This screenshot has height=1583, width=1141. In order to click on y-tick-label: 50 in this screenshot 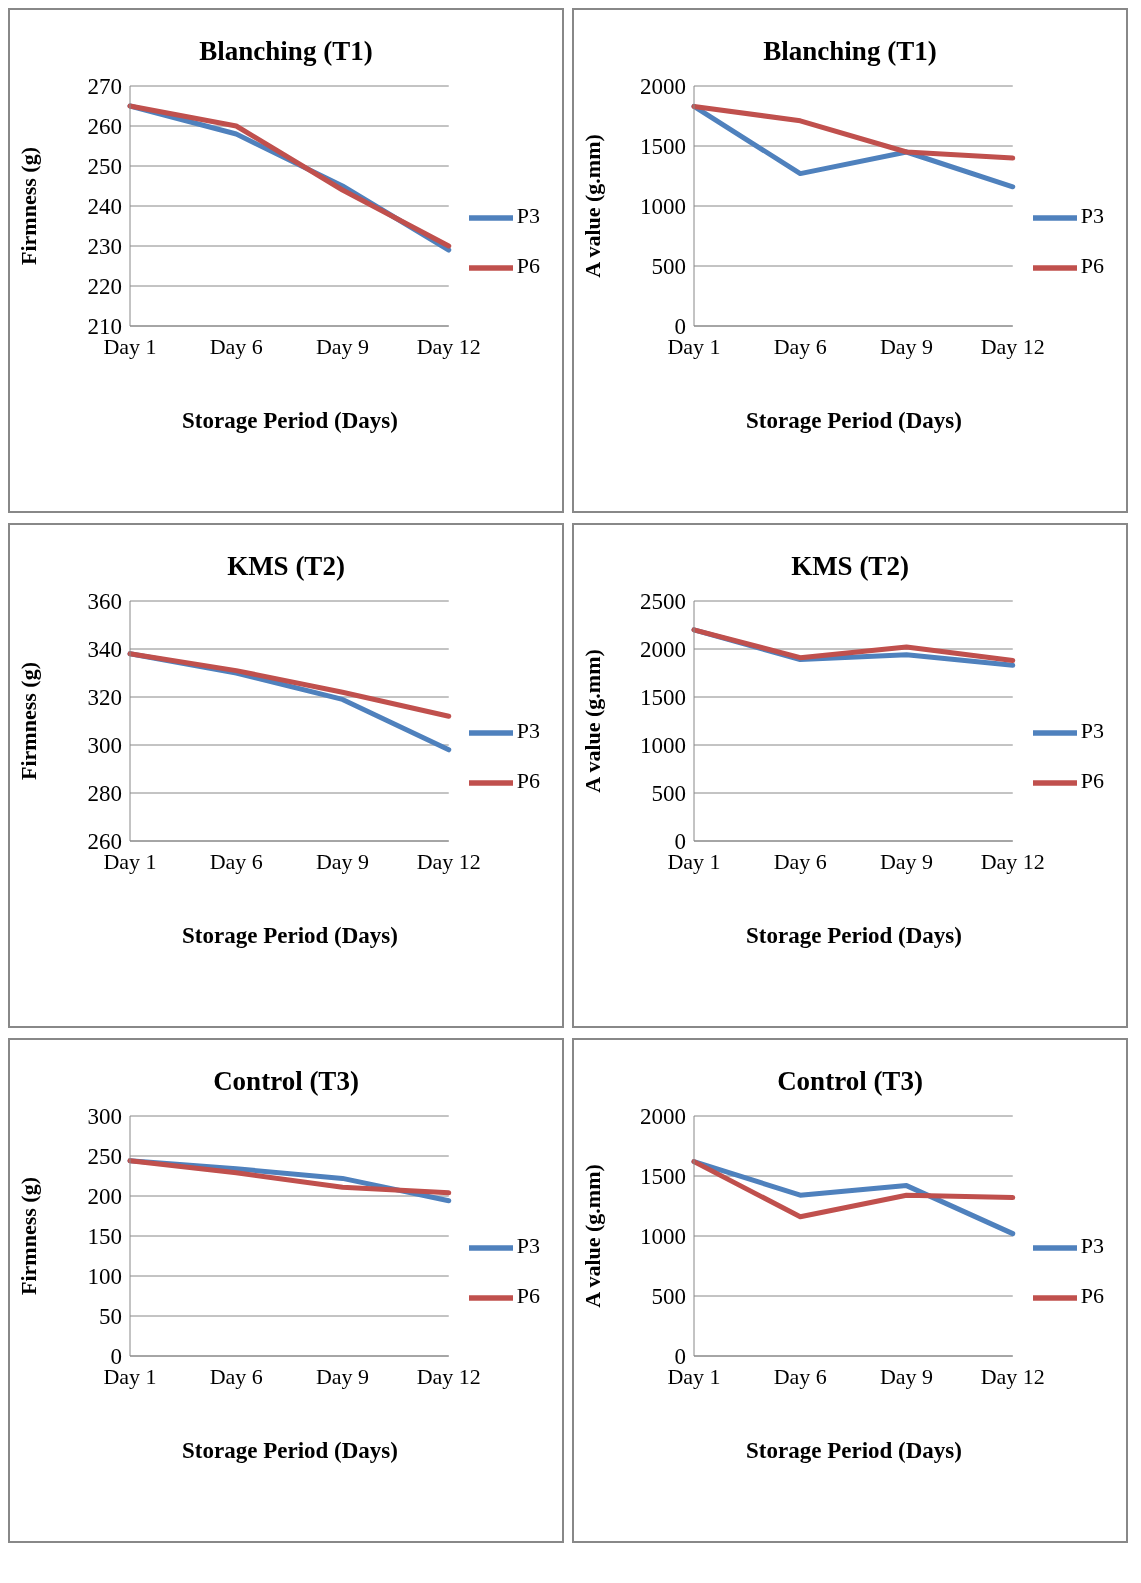, I will do `click(110, 1317)`.